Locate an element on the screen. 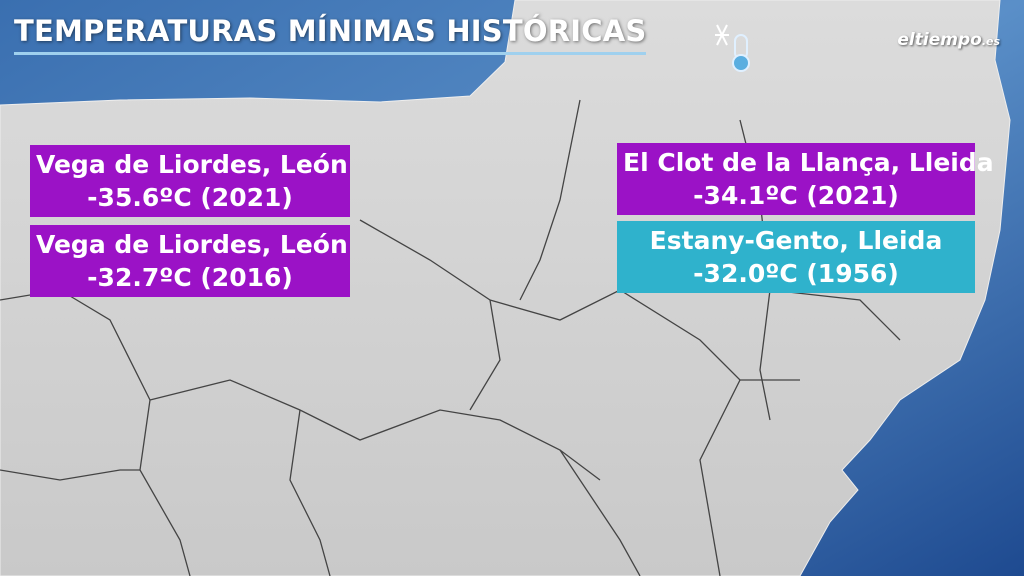  logo: eltiempo.es is located at coordinates (948, 40).